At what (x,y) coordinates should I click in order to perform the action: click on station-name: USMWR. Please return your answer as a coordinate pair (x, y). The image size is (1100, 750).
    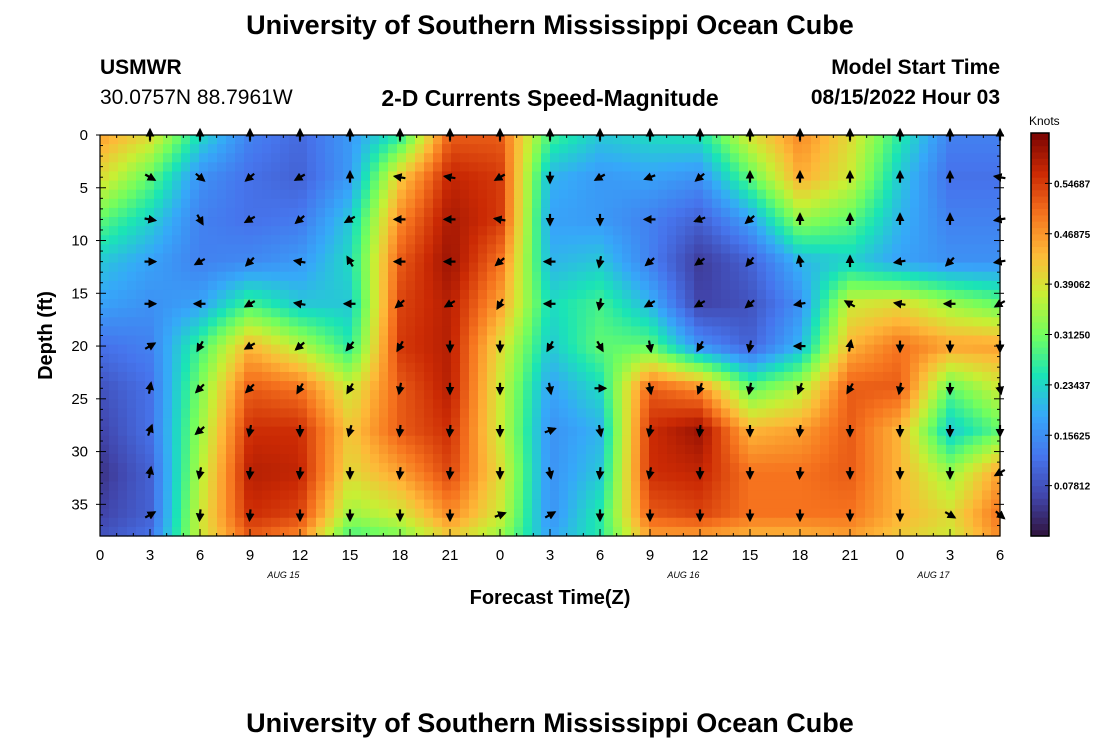
    Looking at the image, I should click on (141, 67).